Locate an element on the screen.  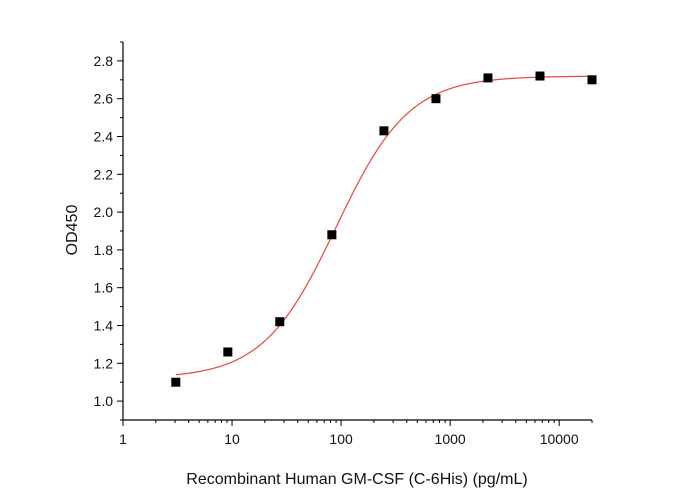
y-tick-label: 1.8 is located at coordinates (104, 250).